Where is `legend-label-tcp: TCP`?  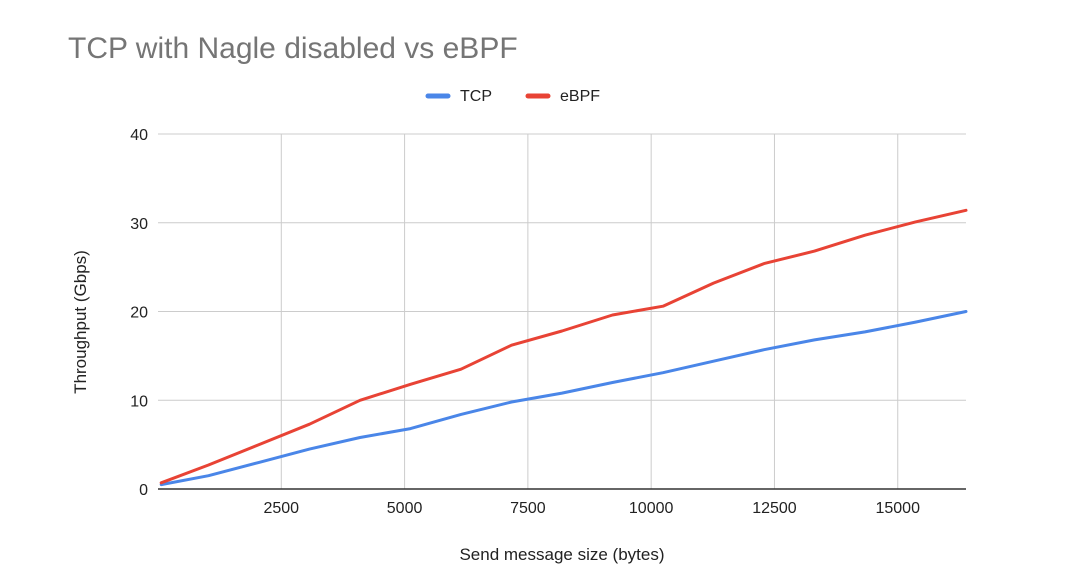 legend-label-tcp: TCP is located at coordinates (476, 96).